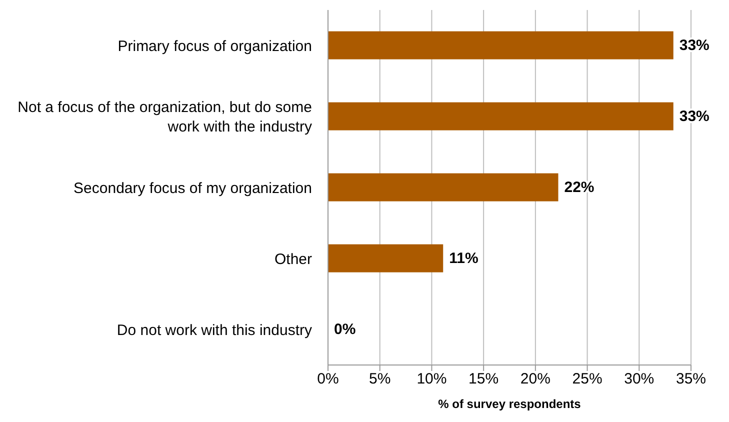  What do you see at coordinates (535, 379) in the screenshot?
I see `x-tick-label: 20%` at bounding box center [535, 379].